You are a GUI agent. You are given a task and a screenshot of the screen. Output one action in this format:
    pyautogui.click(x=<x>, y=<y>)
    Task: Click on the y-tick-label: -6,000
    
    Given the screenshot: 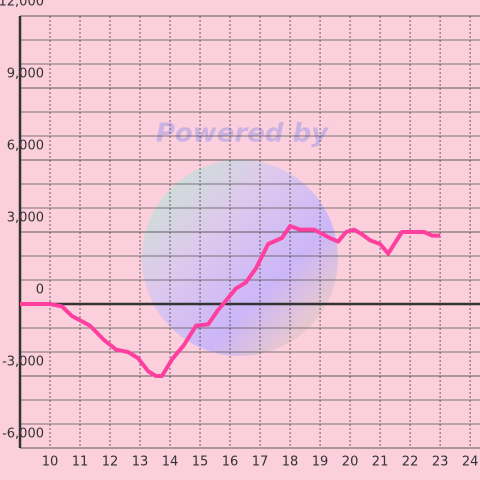 What is the action you would take?
    pyautogui.click(x=23, y=434)
    